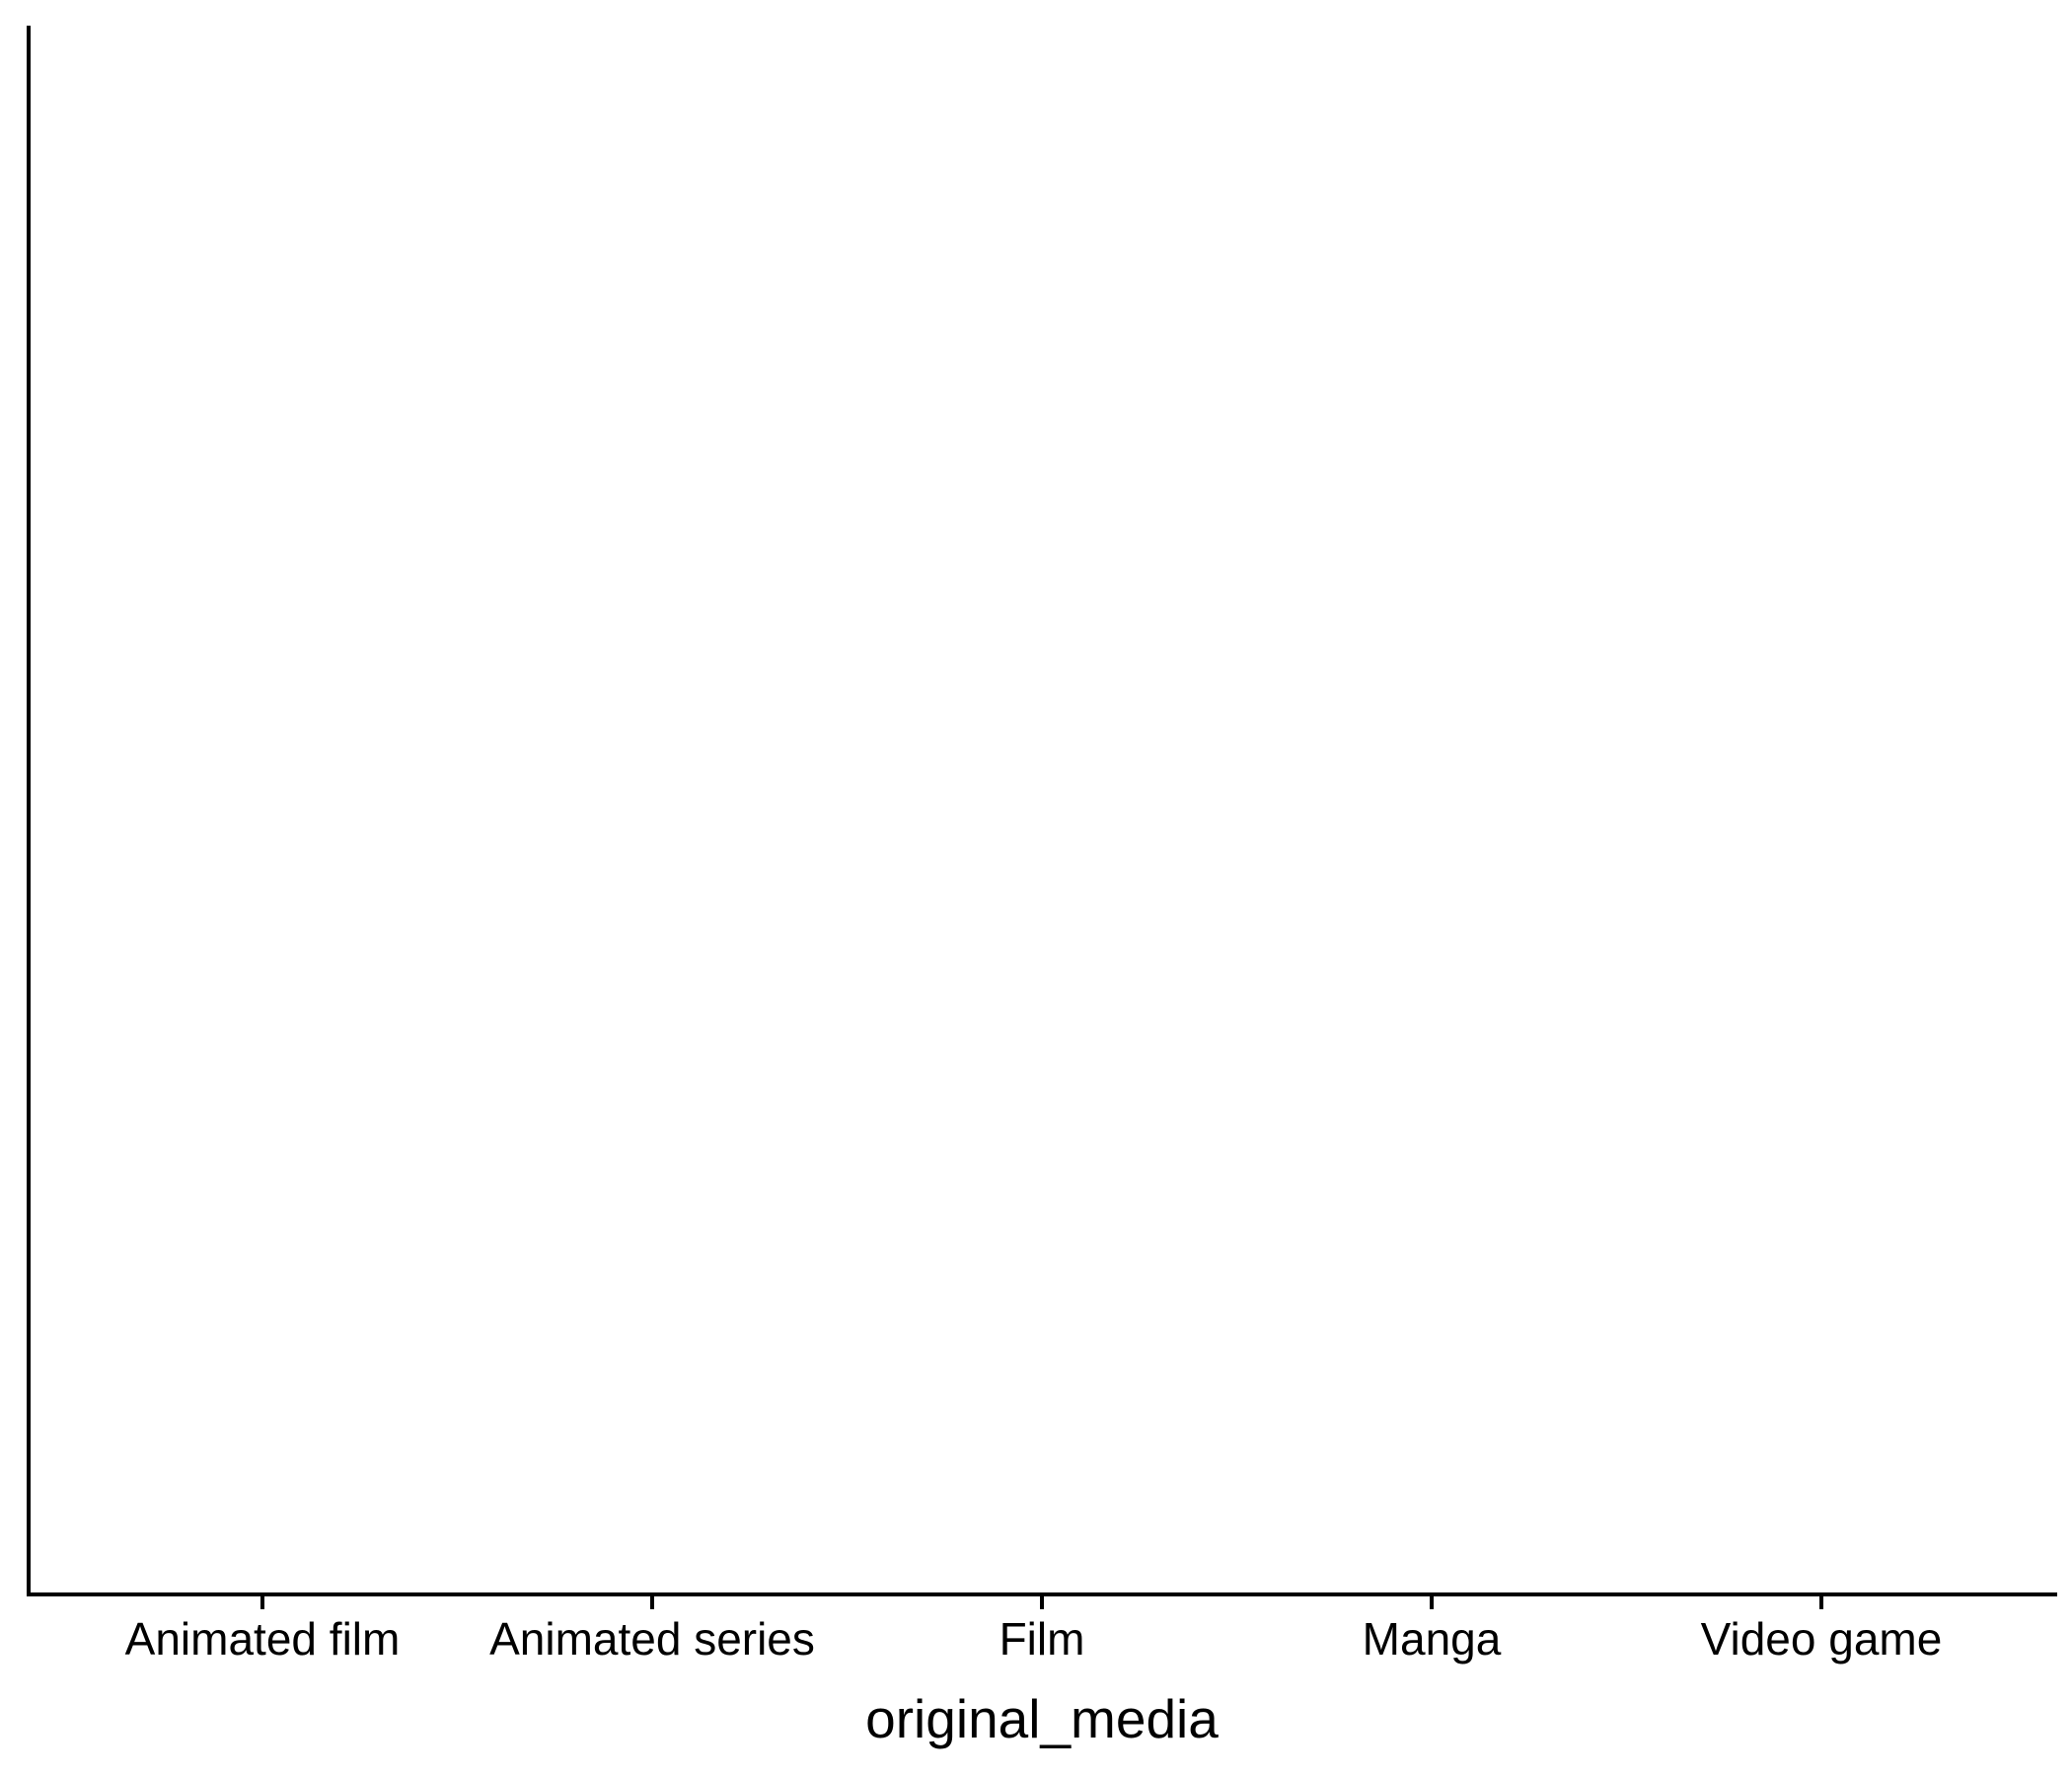 Image resolution: width=2072 pixels, height=1776 pixels. I want to click on x-tick-label: Manga, so click(1432, 1639).